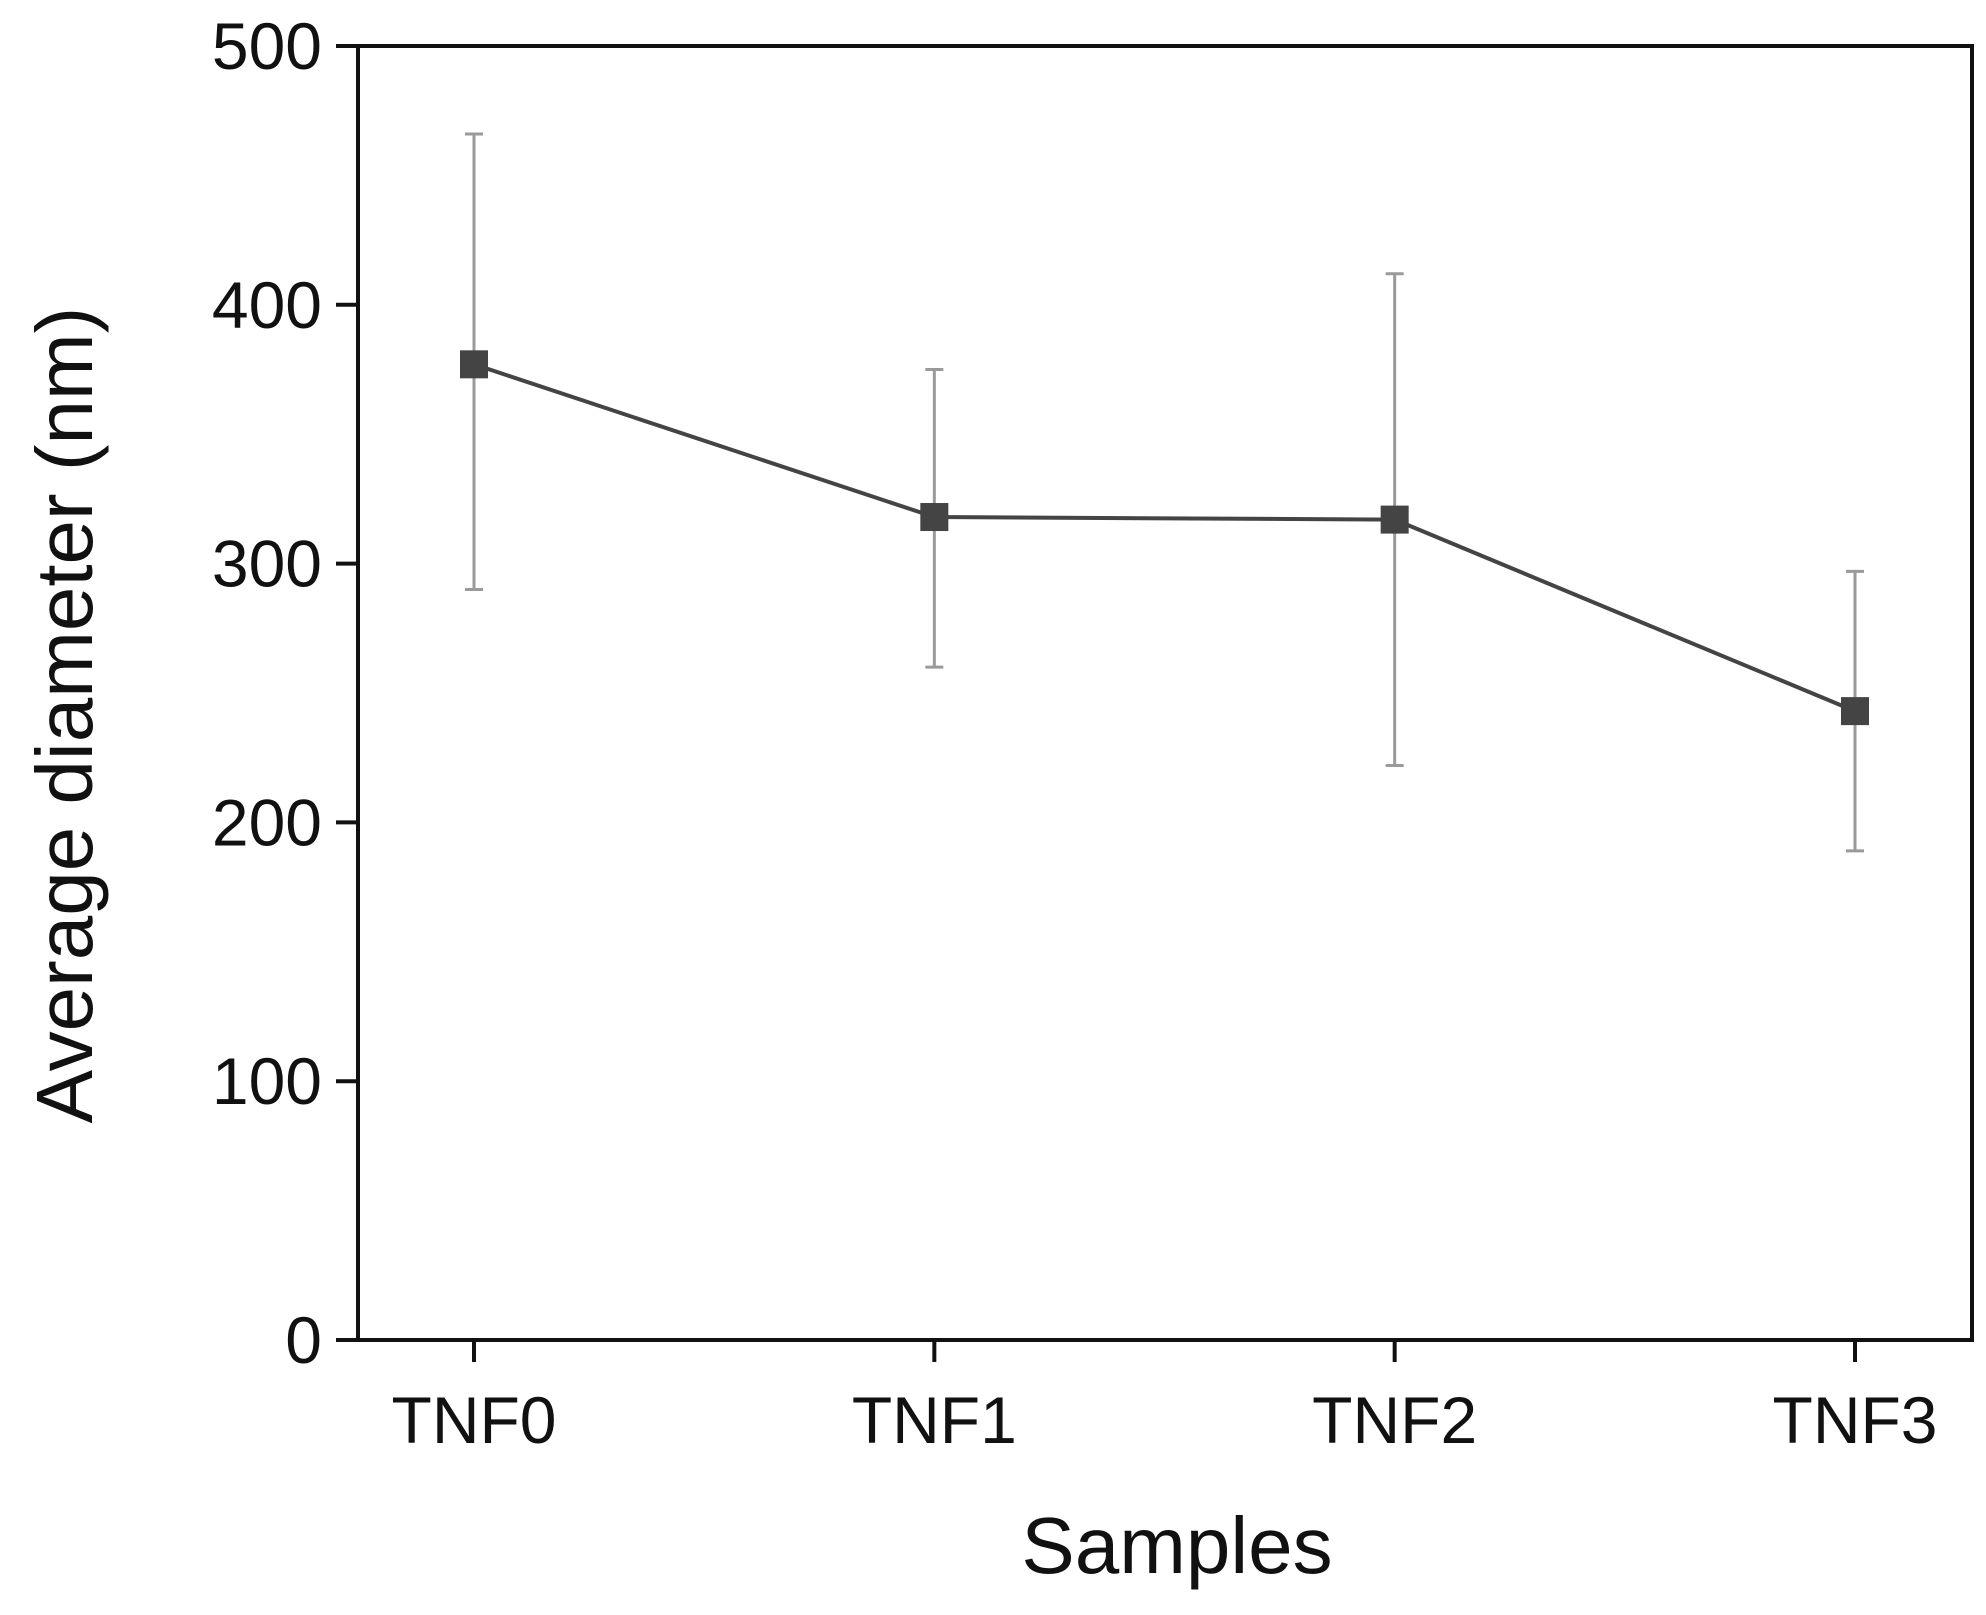 This screenshot has width=1986, height=1615. I want to click on x-tick-label: TNF3, so click(1855, 1420).